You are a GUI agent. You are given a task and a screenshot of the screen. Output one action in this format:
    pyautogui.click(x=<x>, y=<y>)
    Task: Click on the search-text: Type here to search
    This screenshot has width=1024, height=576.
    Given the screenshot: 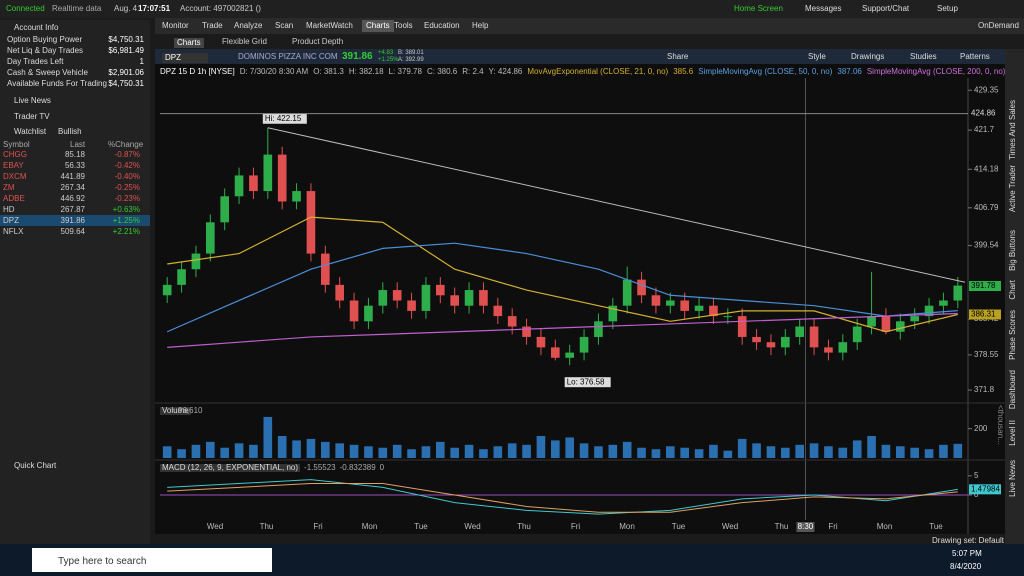 What is the action you would take?
    pyautogui.click(x=102, y=561)
    